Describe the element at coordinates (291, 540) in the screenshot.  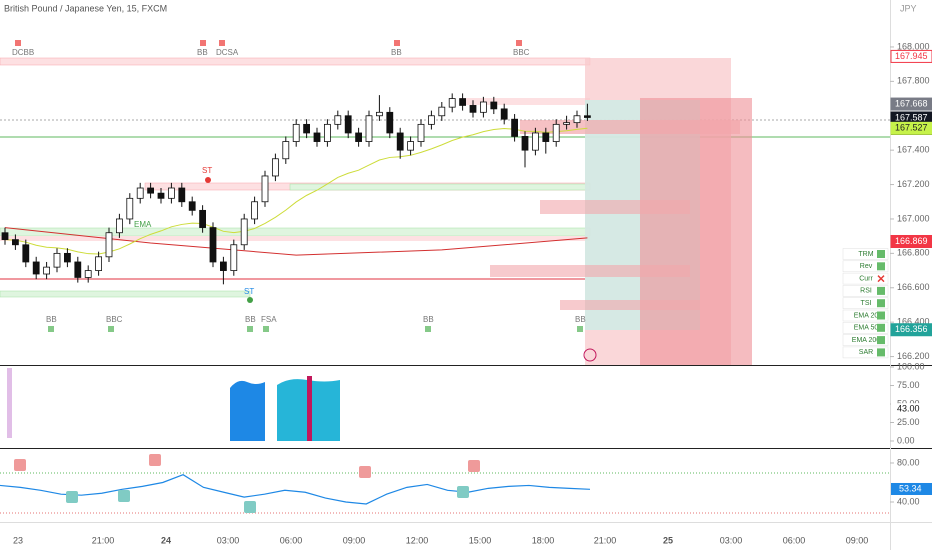
I see `x-tick-label: 06:00` at that location.